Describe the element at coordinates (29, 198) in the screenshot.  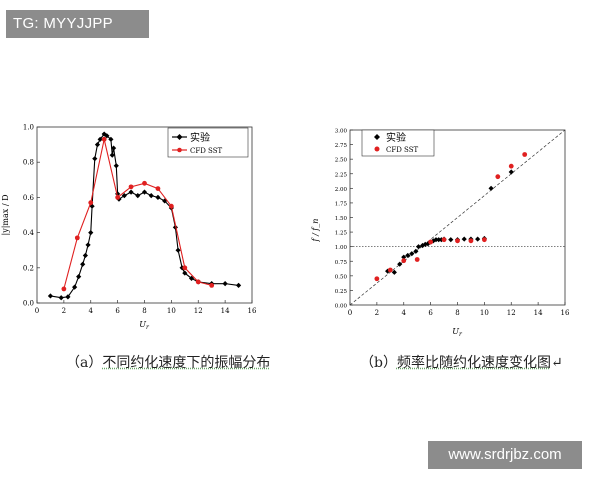
I see `y-tick-label: 0.6` at that location.